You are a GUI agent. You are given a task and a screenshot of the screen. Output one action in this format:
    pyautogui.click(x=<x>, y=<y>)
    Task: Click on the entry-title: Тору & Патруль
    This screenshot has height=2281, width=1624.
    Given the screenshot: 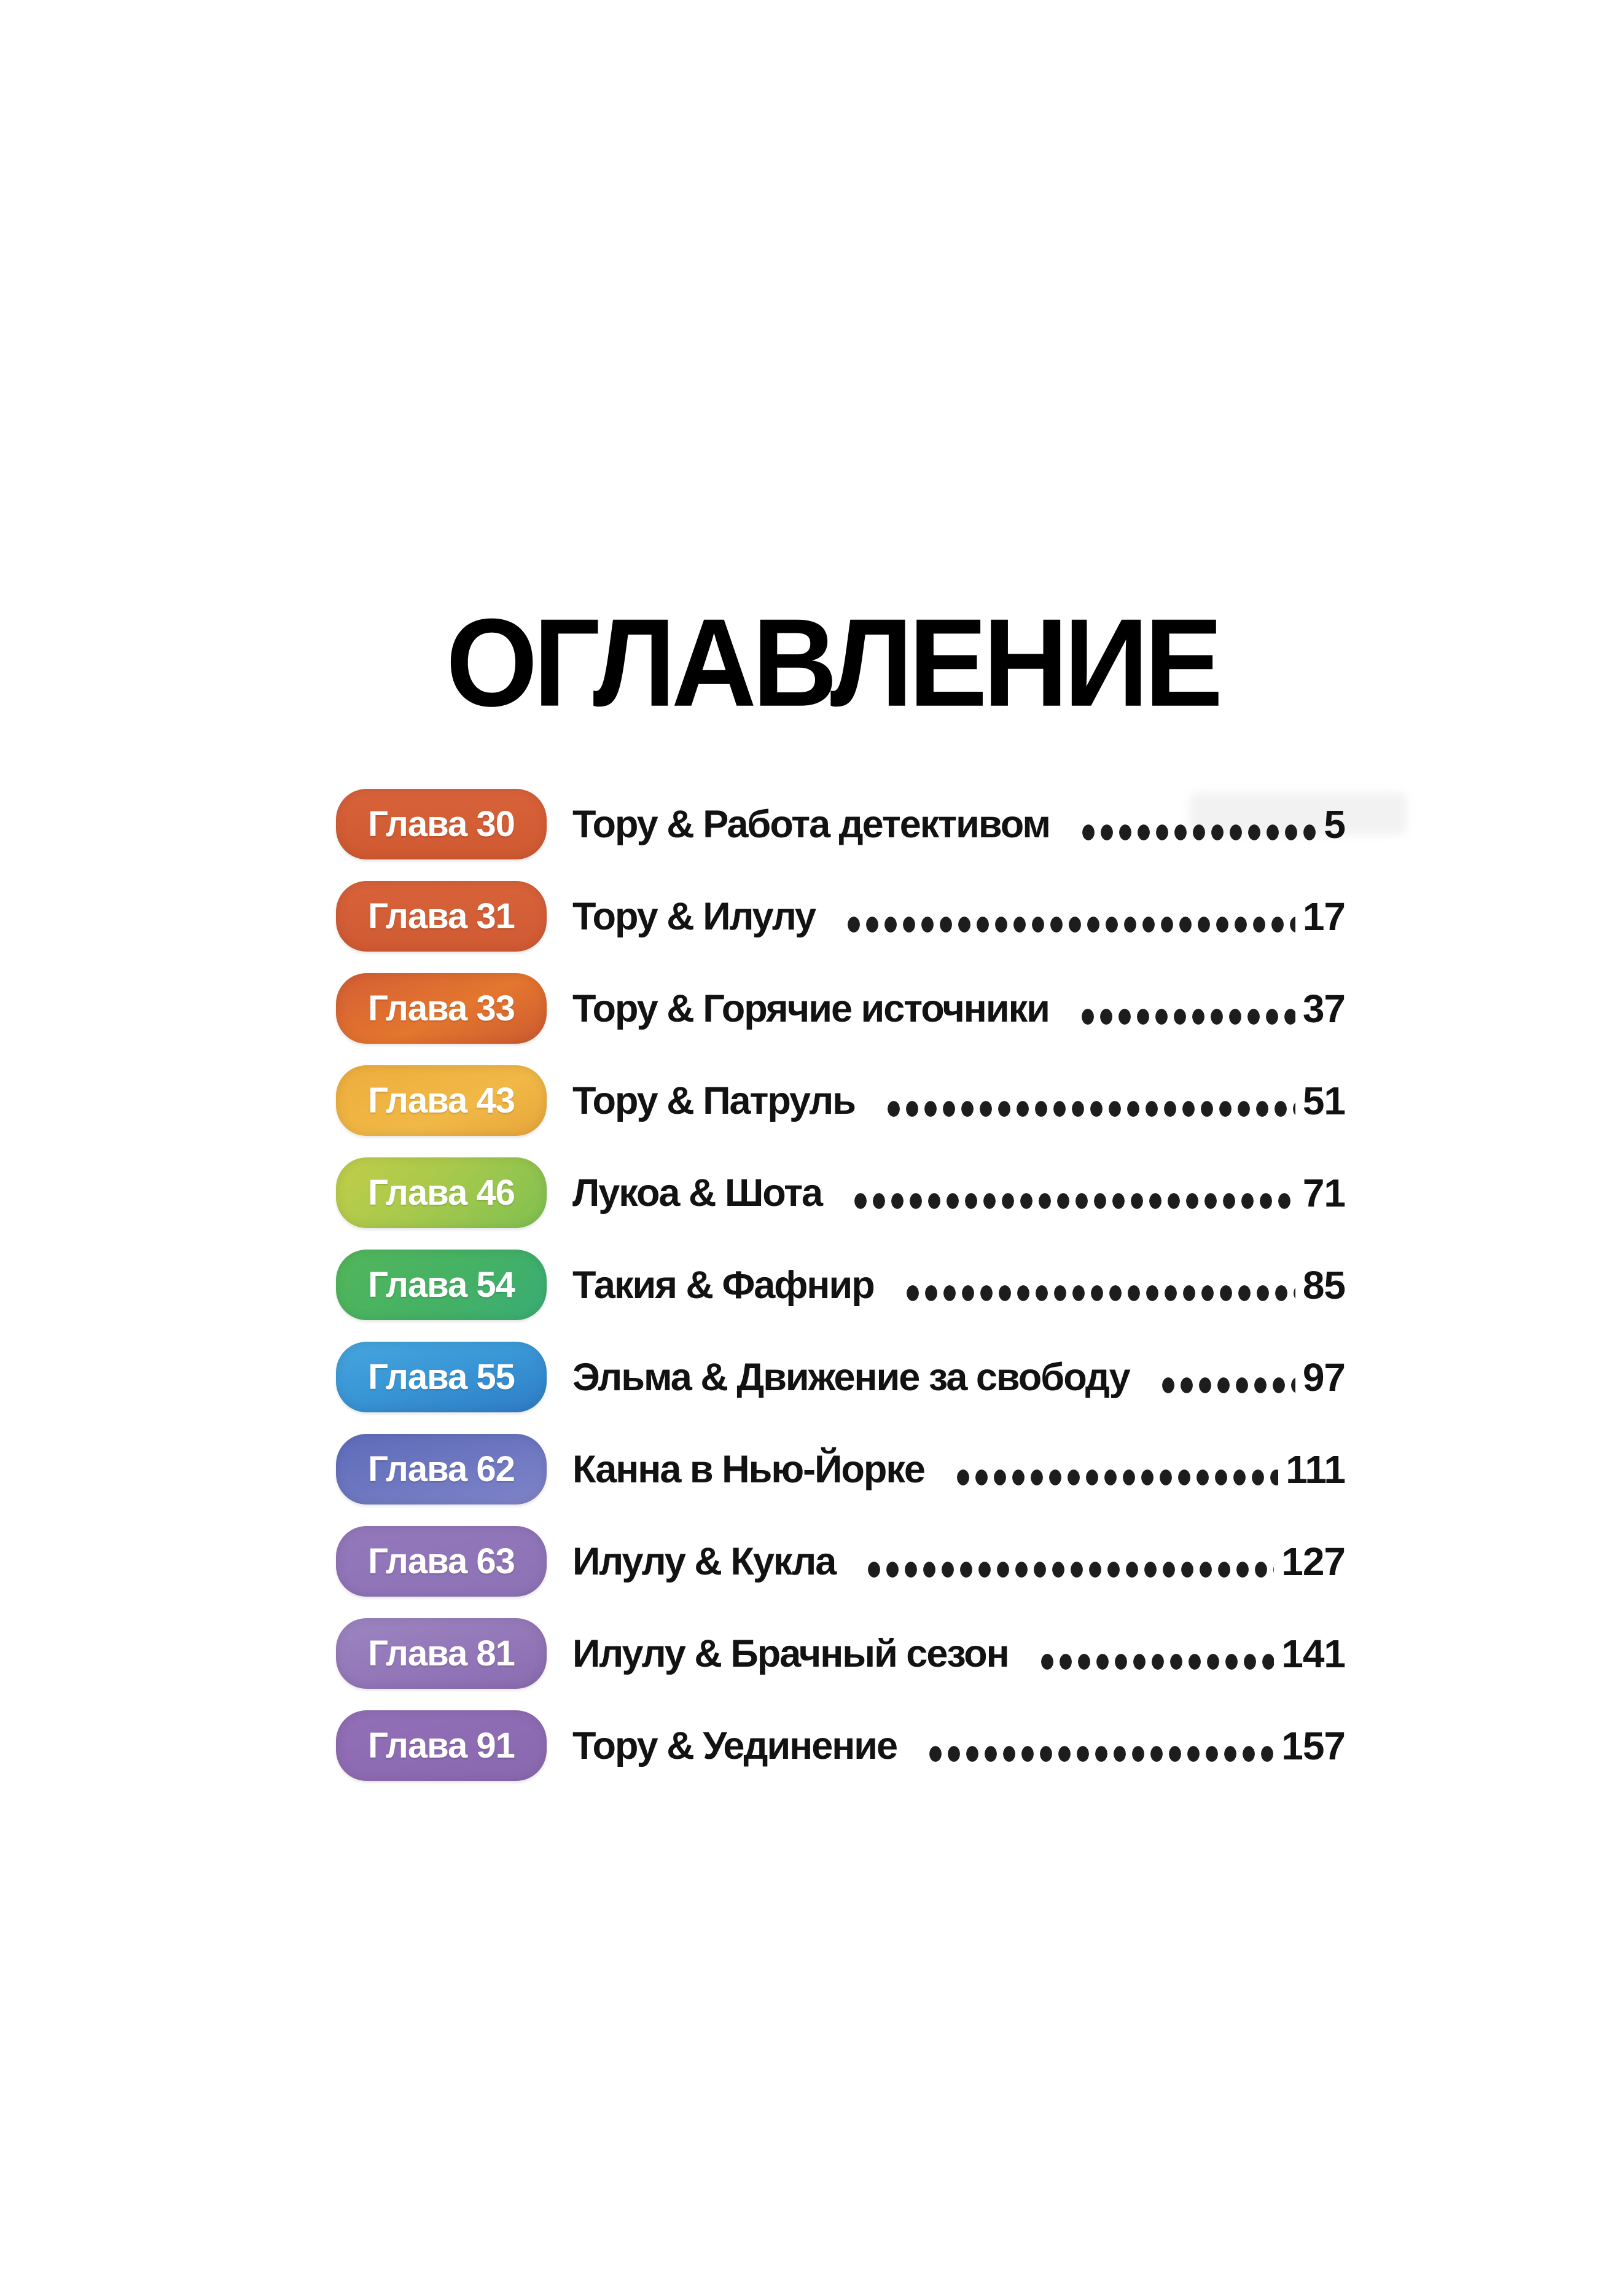 What is the action you would take?
    pyautogui.click(x=714, y=1100)
    